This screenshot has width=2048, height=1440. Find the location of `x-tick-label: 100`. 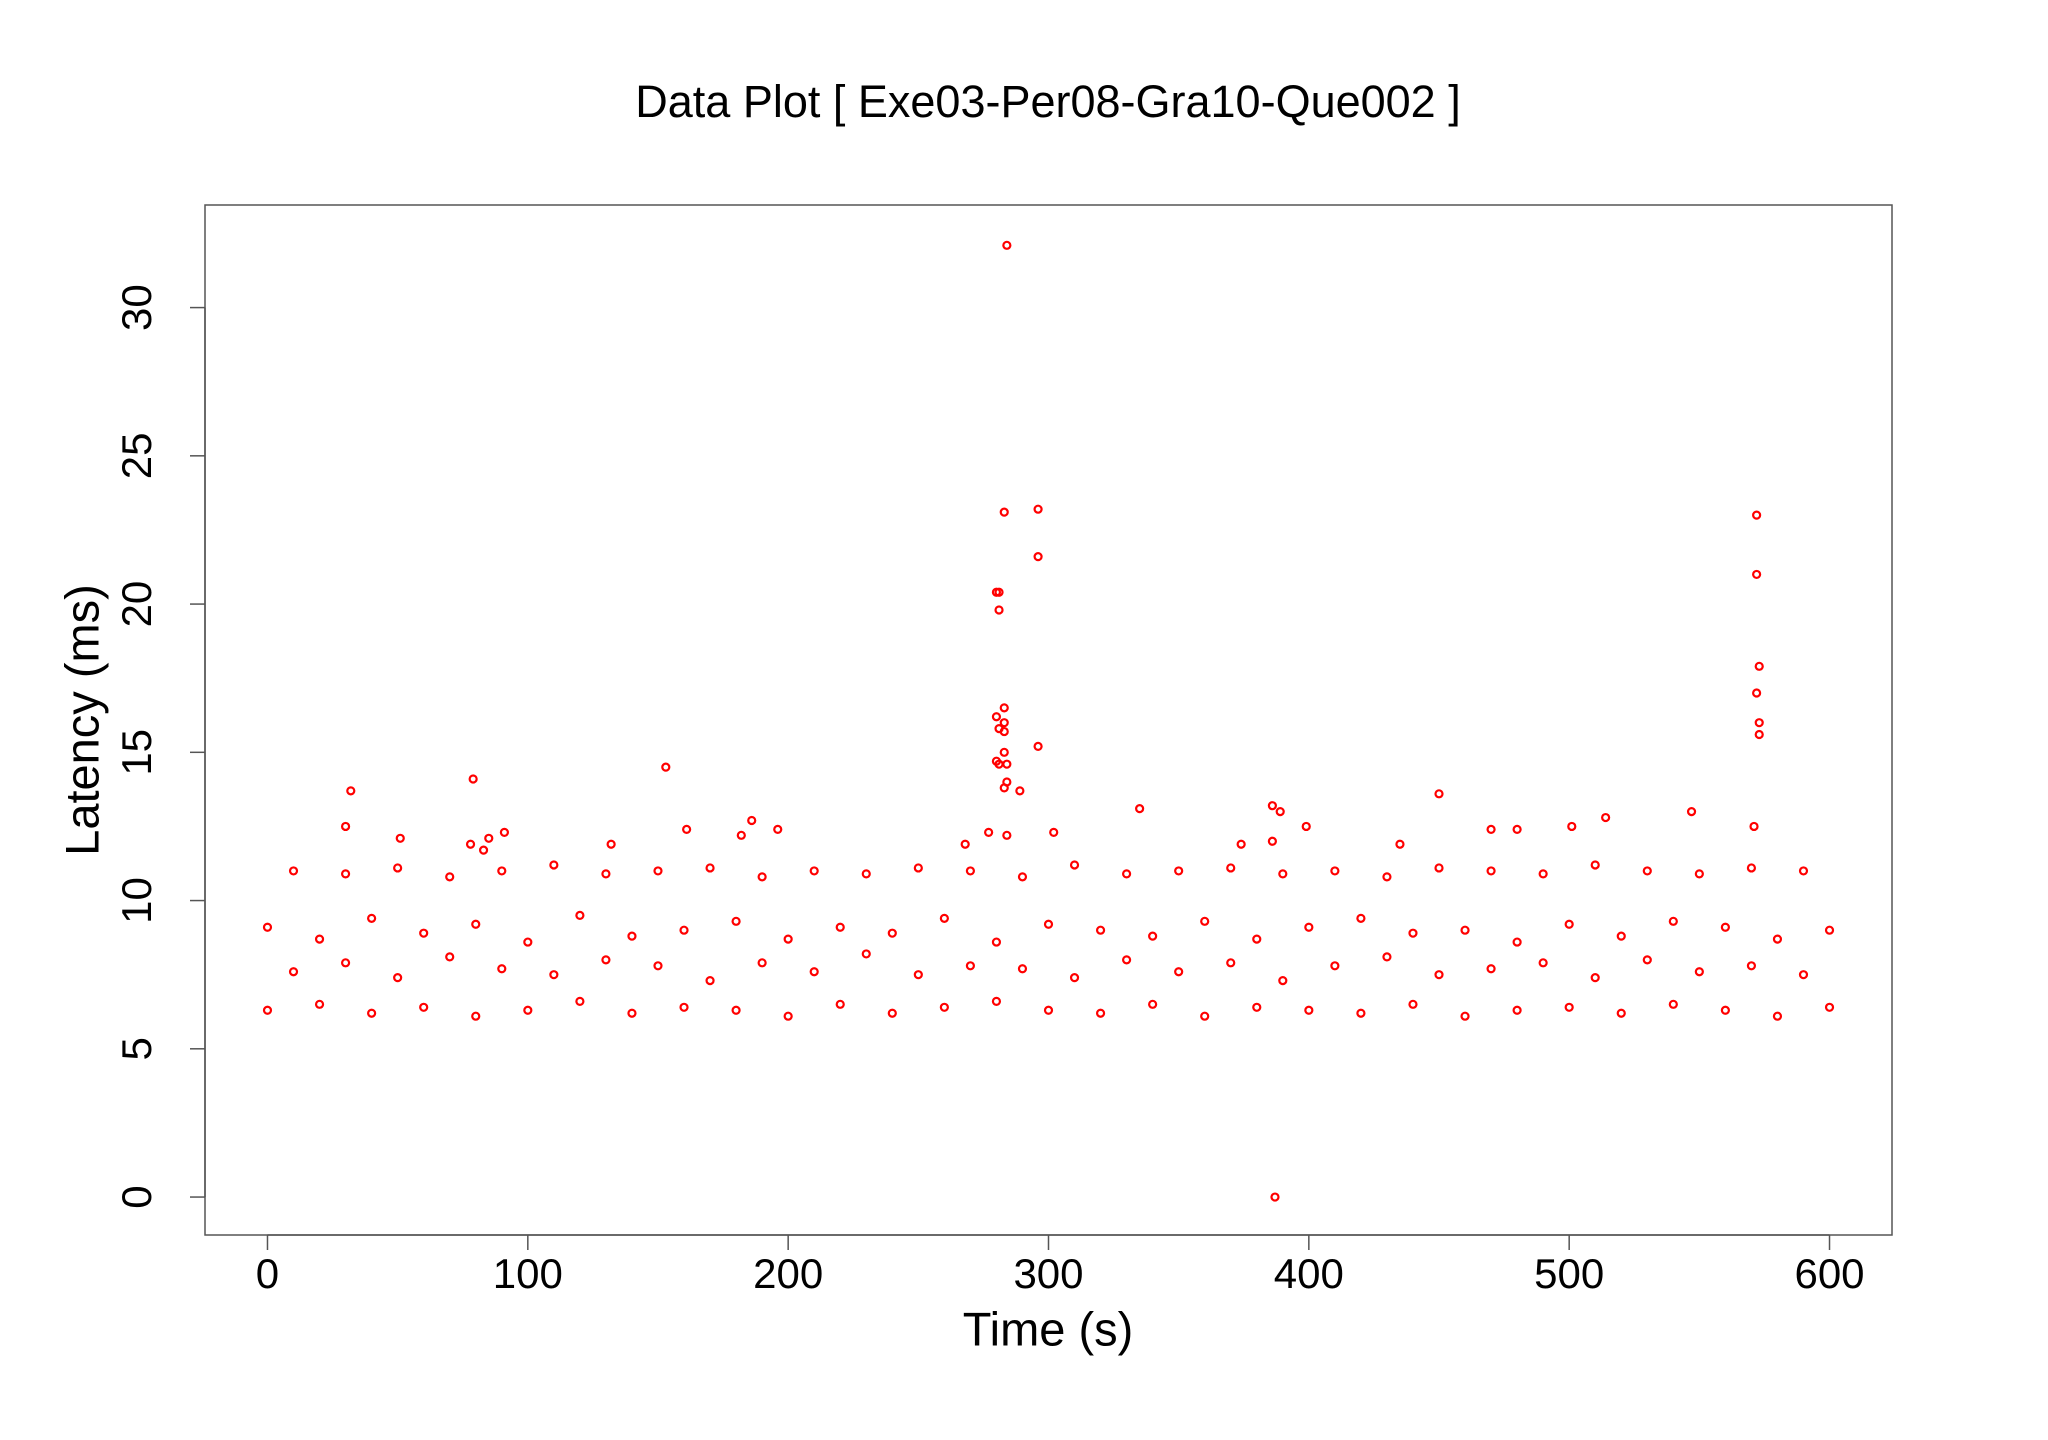

x-tick-label: 100 is located at coordinates (528, 1273).